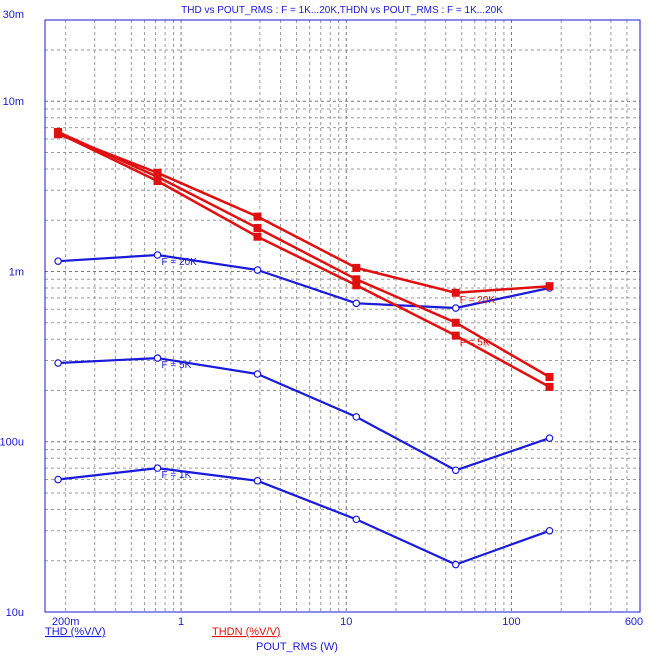  I want to click on y-tick-label: 1m, so click(16, 272).